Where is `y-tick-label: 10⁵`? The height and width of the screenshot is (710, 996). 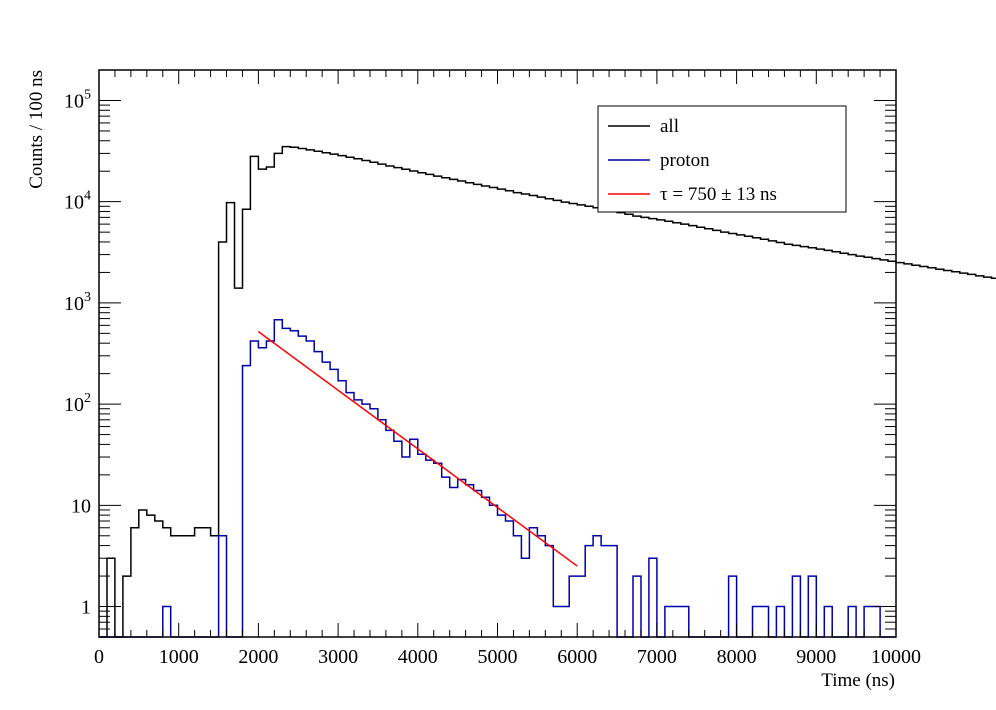 y-tick-label: 10⁵ is located at coordinates (77, 99).